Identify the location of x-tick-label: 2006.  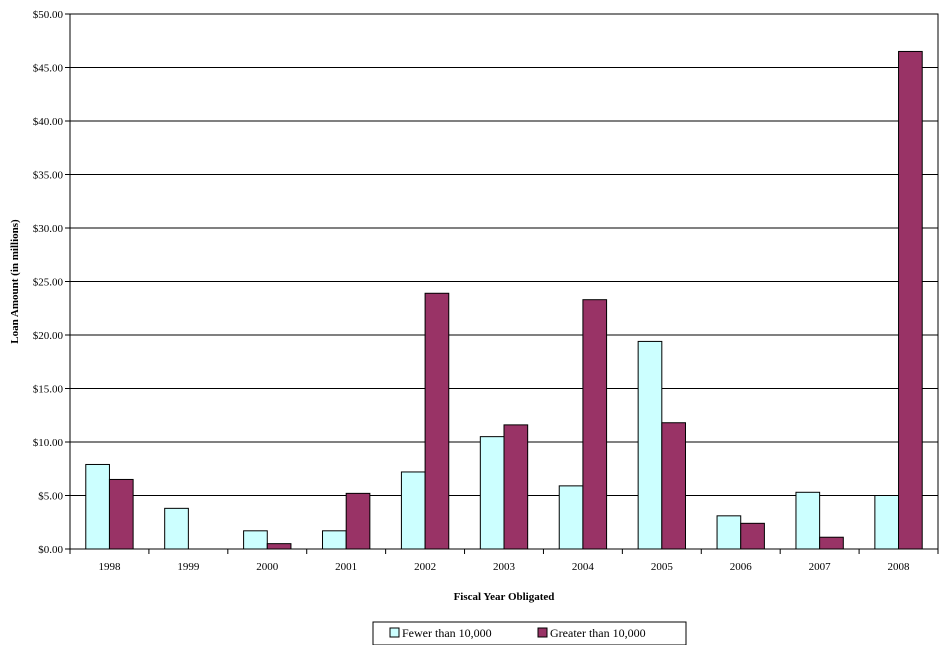
(741, 567).